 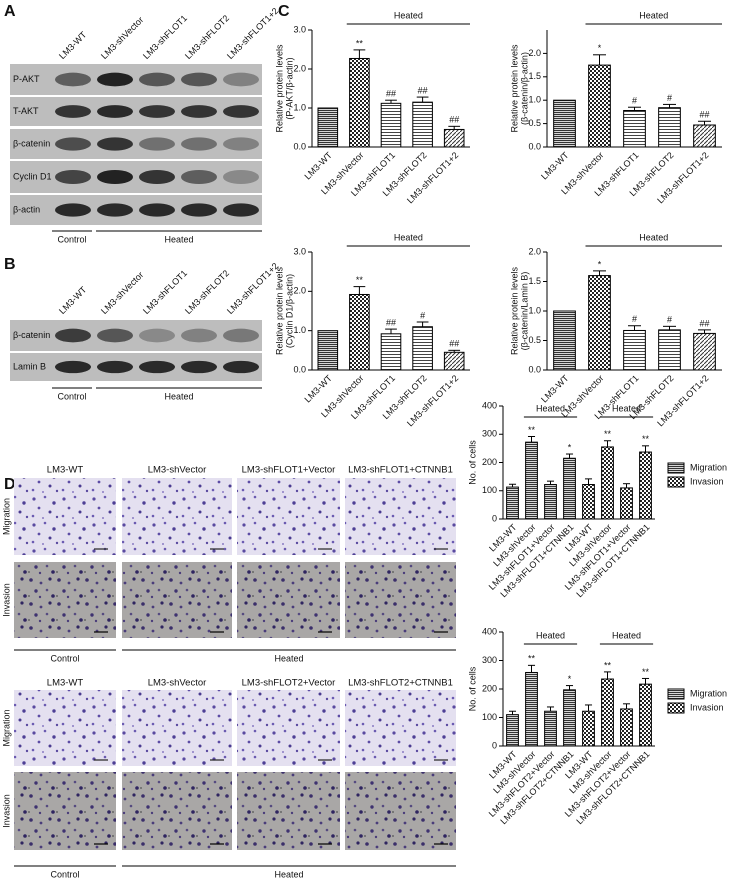 What do you see at coordinates (177, 470) in the screenshot?
I see `column-title: LM3-shVector` at bounding box center [177, 470].